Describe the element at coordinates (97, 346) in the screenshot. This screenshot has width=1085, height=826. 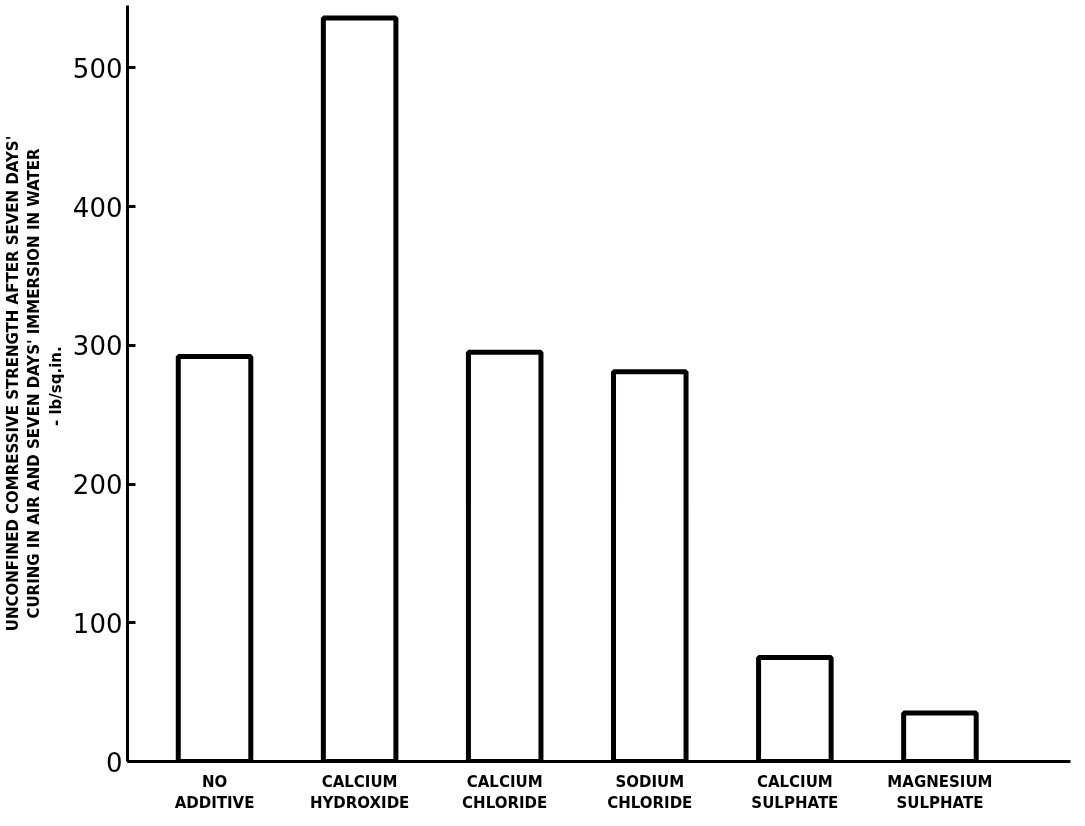
I see `y-tick-label: 300` at that location.